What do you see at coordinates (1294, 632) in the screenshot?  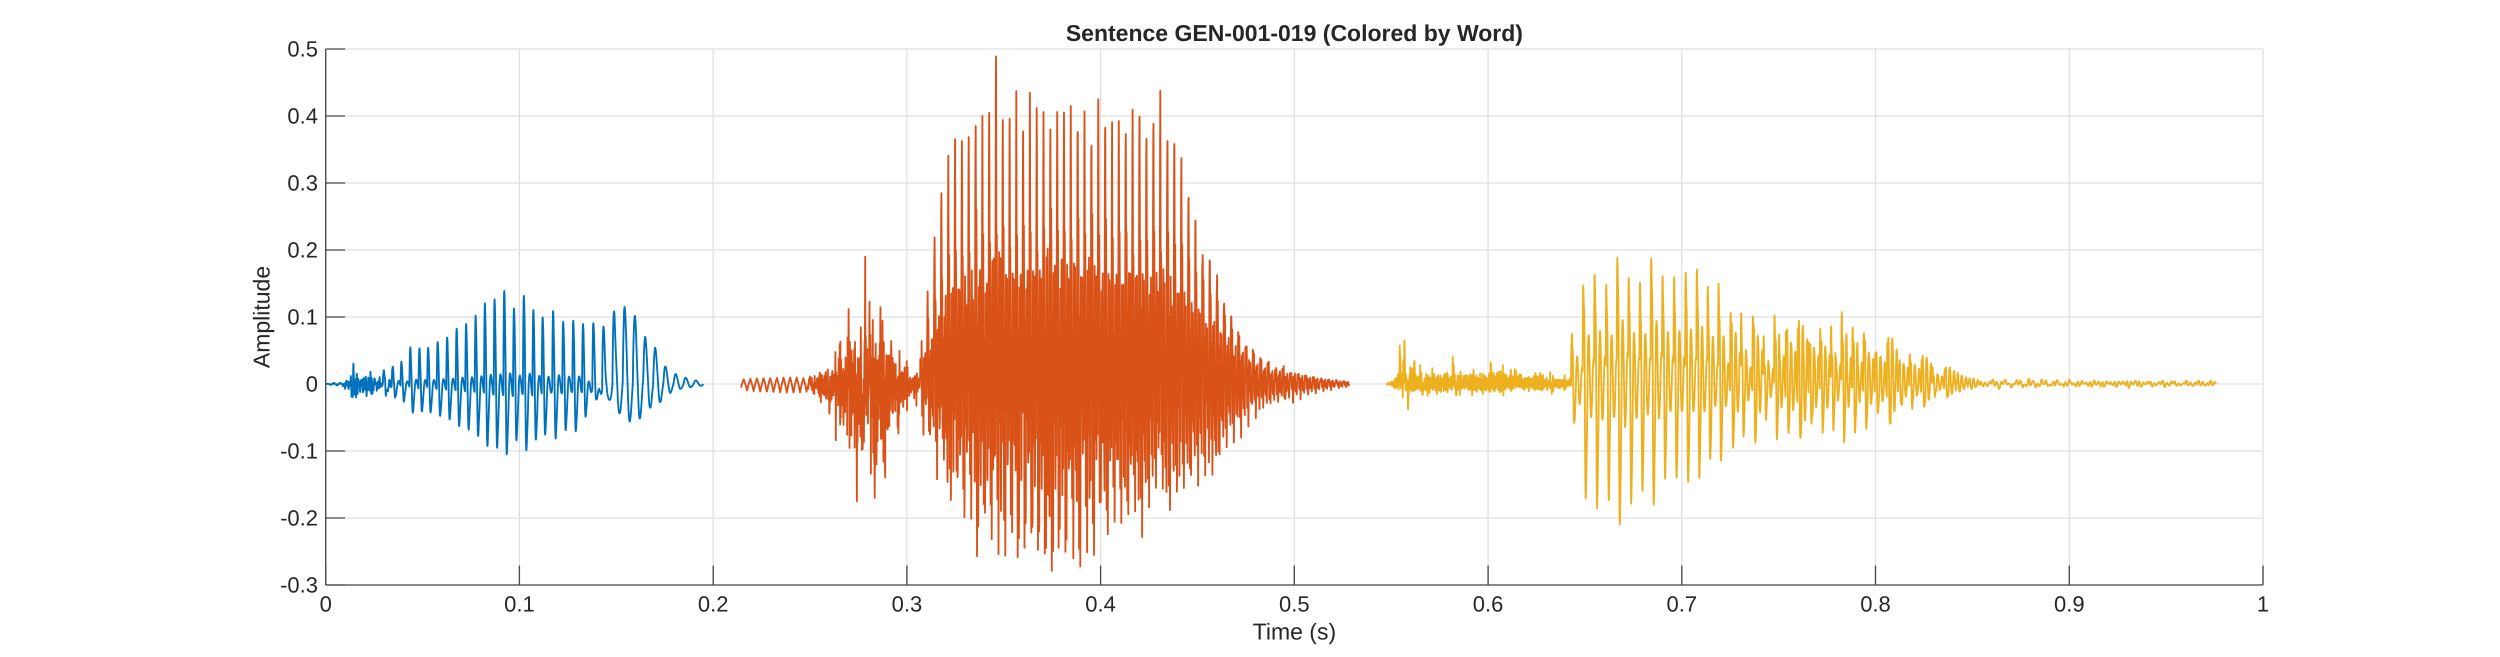 I see `svg-text: Time (s)` at bounding box center [1294, 632].